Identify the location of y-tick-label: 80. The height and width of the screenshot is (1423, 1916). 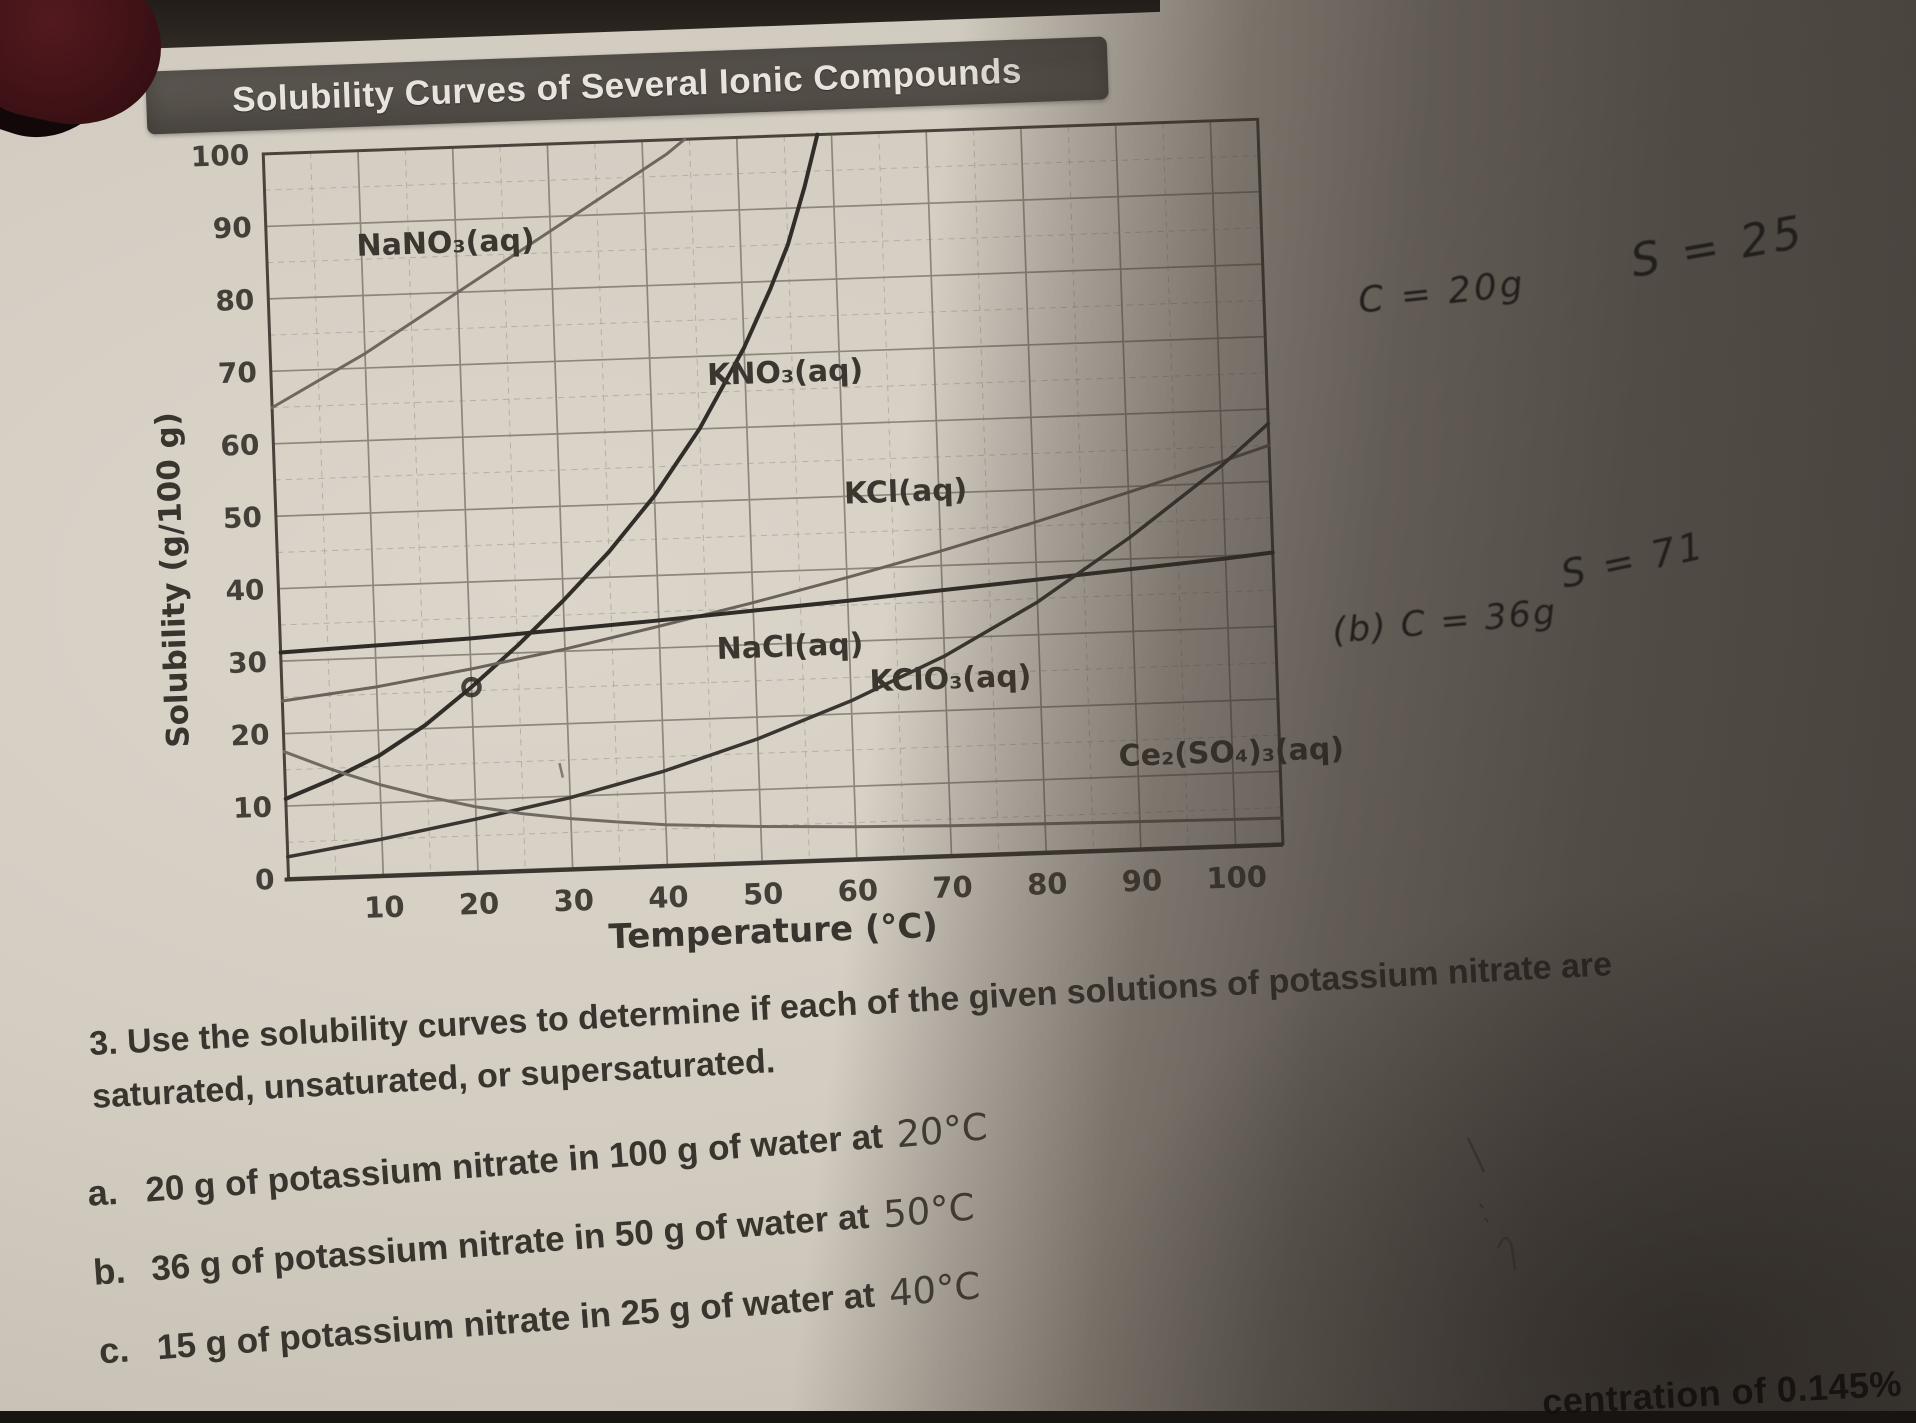
(235, 300).